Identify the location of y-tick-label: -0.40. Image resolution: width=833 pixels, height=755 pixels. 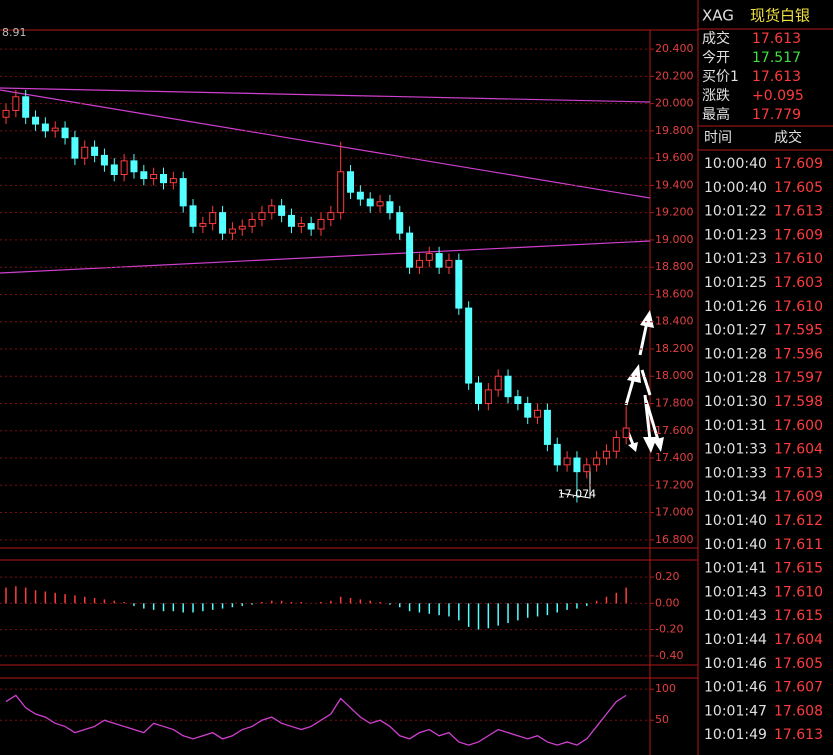
(669, 655).